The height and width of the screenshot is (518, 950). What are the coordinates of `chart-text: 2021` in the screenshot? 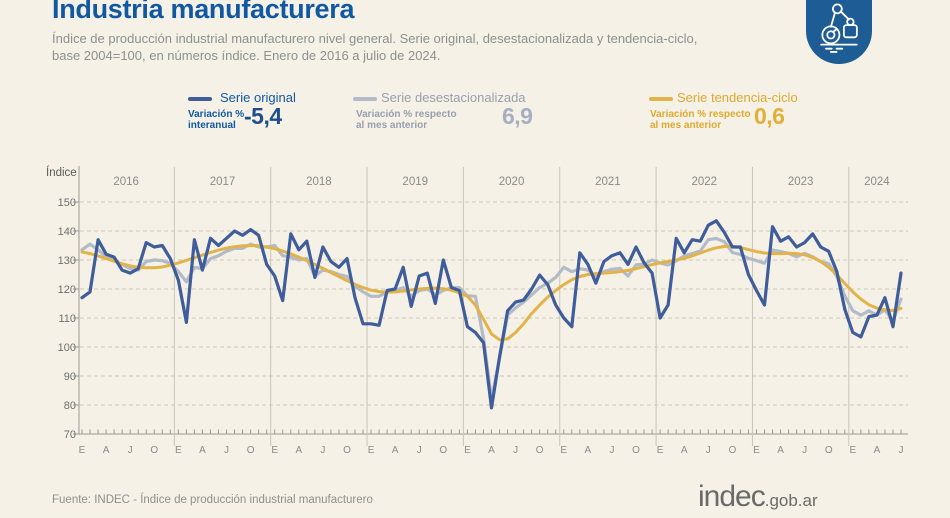 It's located at (608, 182).